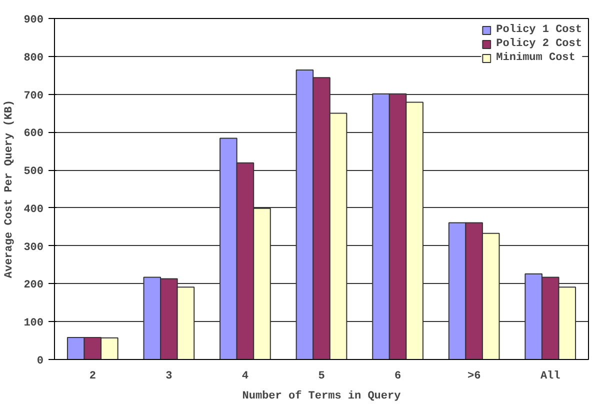 This screenshot has height=405, width=592. Describe the element at coordinates (34, 20) in the screenshot. I see `y-tick-label: 900` at that location.